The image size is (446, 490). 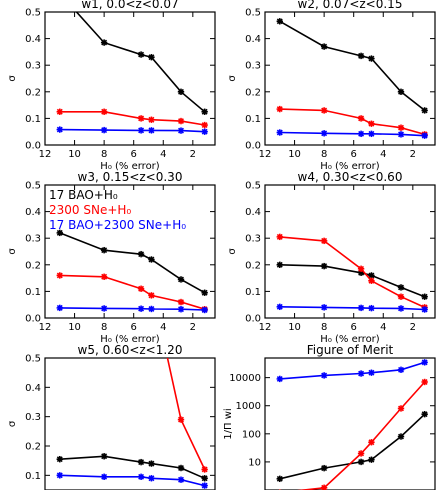 What do you see at coordinates (371, 275) in the screenshot?
I see `panel-4-series-1-point` at bounding box center [371, 275].